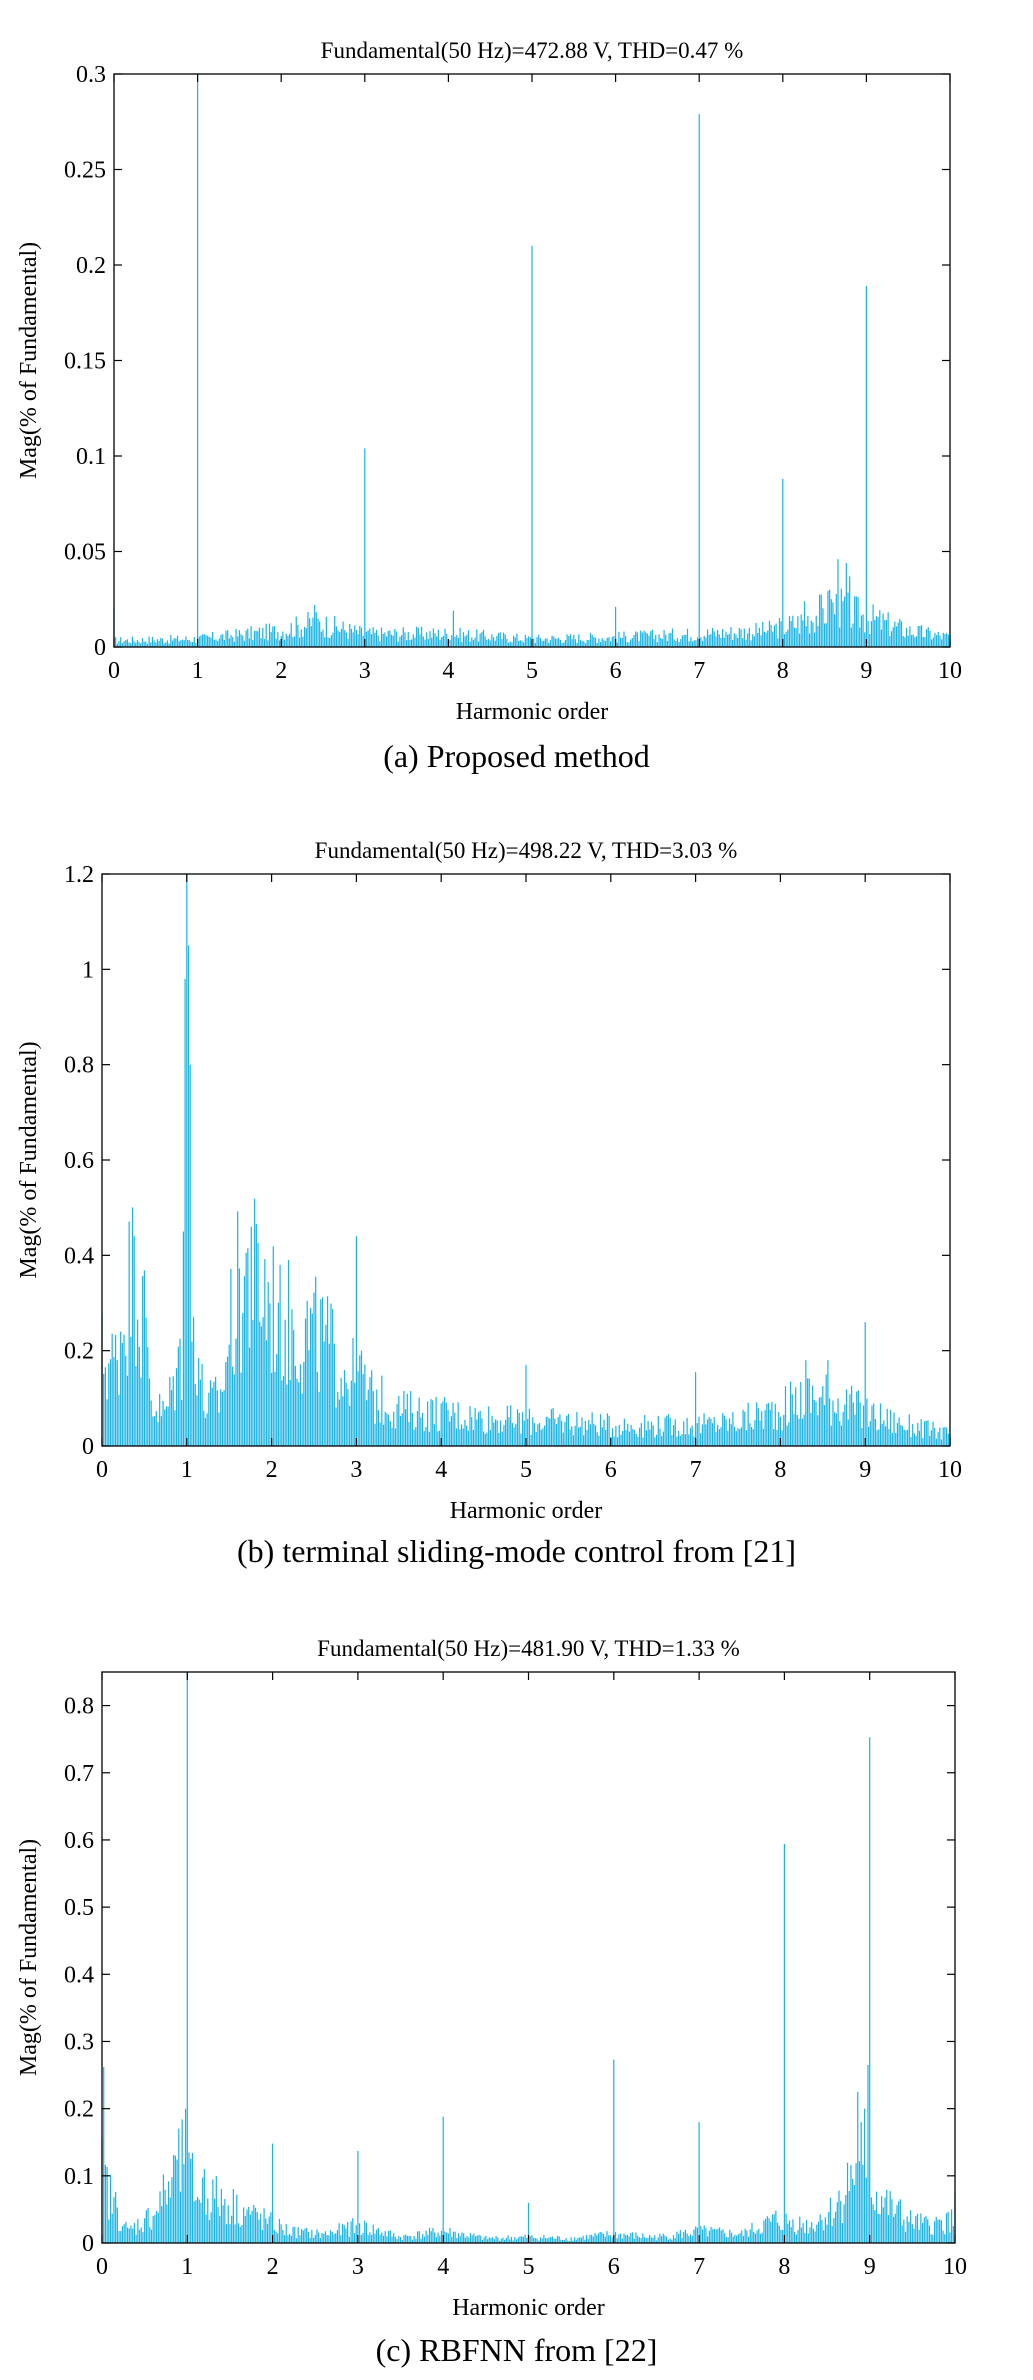 The height and width of the screenshot is (2380, 1033). What do you see at coordinates (91, 75) in the screenshot?
I see `y-tick-label: 0.3` at bounding box center [91, 75].